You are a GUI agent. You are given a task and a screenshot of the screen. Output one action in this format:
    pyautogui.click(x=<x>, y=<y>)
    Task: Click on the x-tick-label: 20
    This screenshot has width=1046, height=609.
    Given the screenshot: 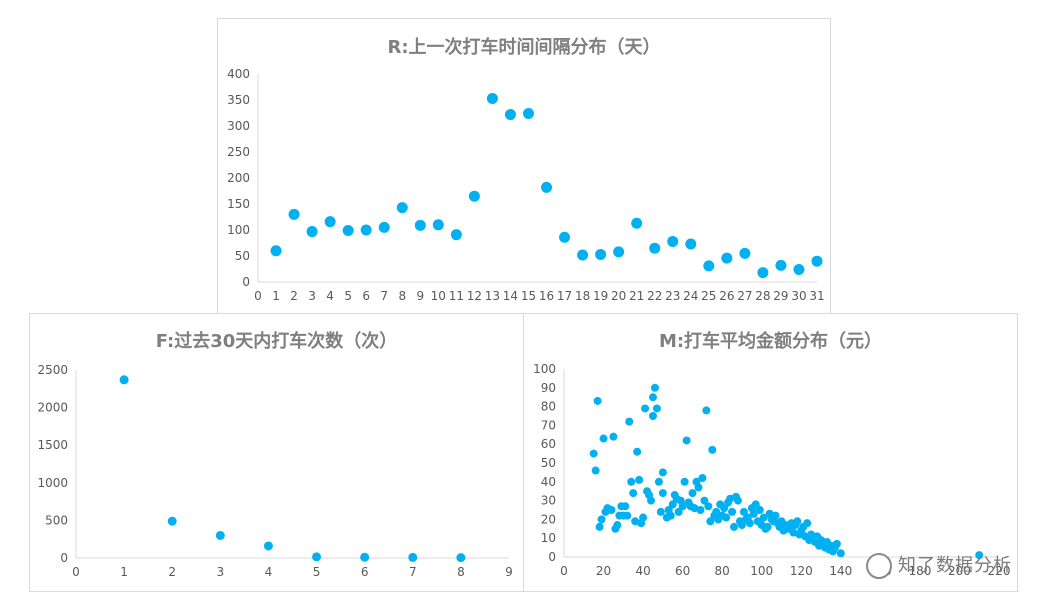 What is the action you would take?
    pyautogui.click(x=603, y=571)
    